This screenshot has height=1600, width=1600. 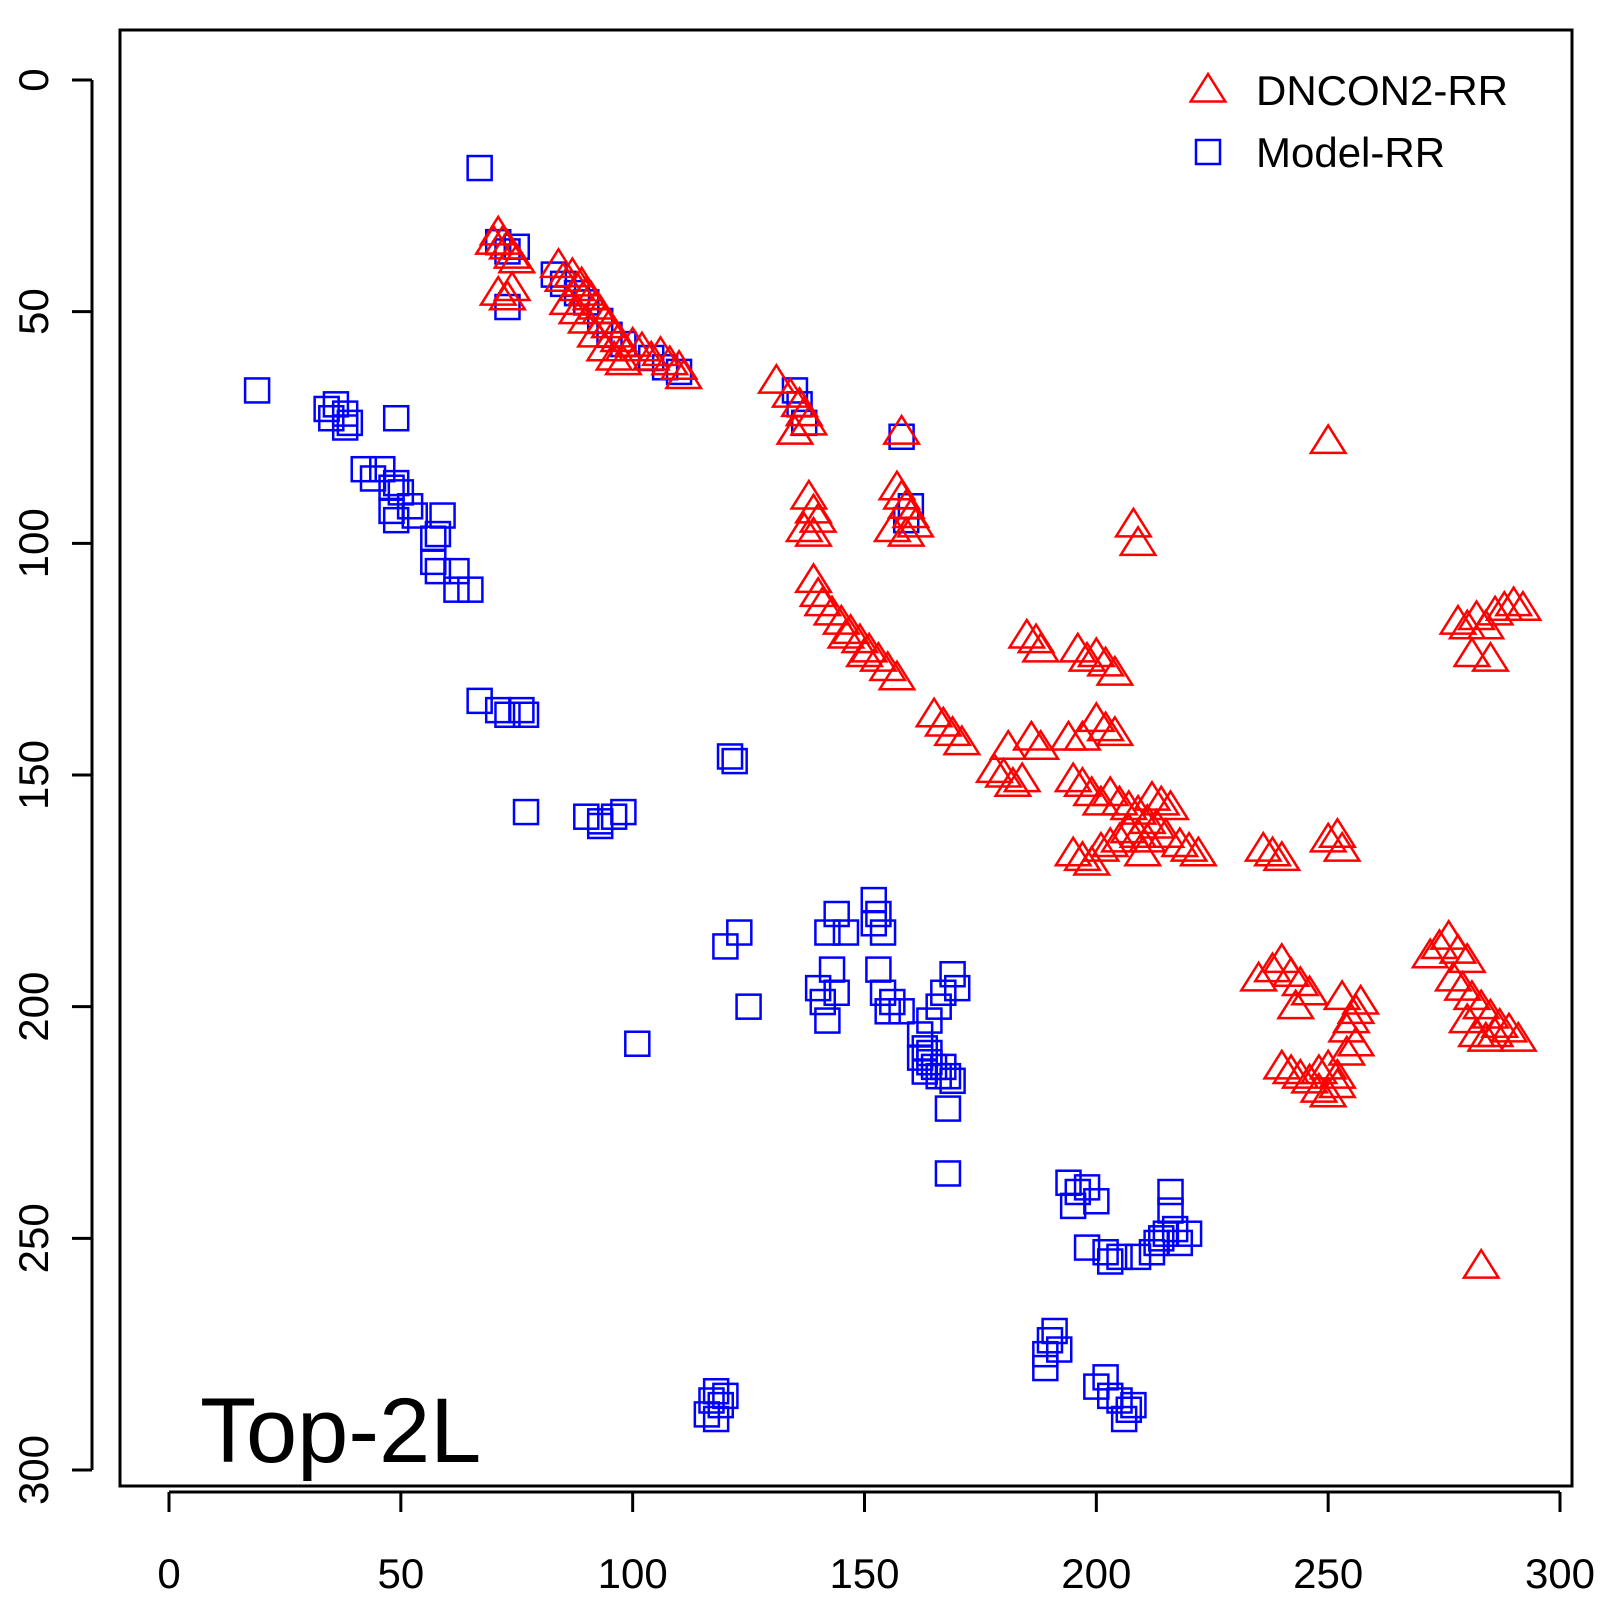 What do you see at coordinates (400, 1573) in the screenshot?
I see `x-tick-label: 50` at bounding box center [400, 1573].